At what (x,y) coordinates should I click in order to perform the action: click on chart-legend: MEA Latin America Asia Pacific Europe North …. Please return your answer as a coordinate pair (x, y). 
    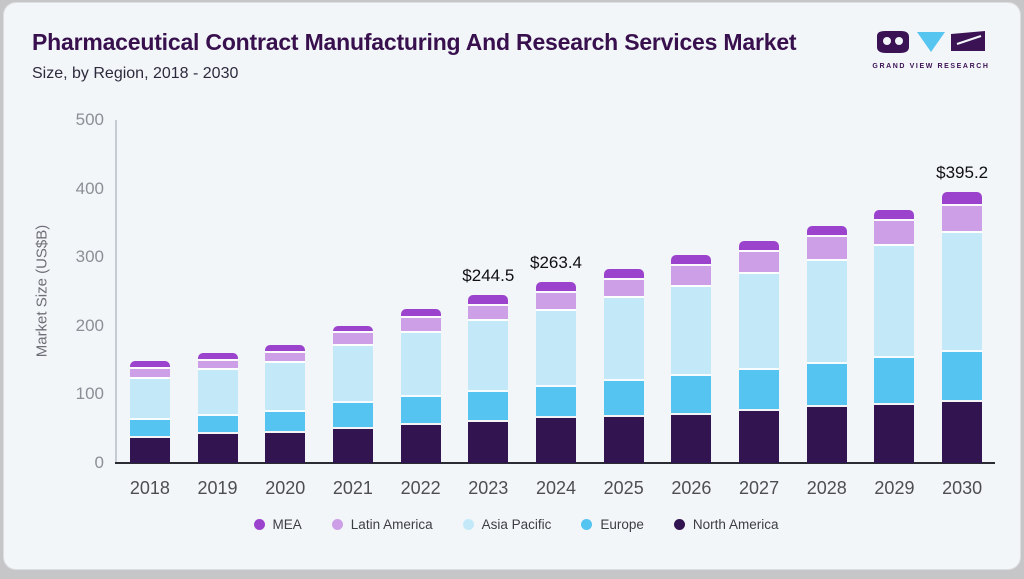
    Looking at the image, I should click on (514, 524).